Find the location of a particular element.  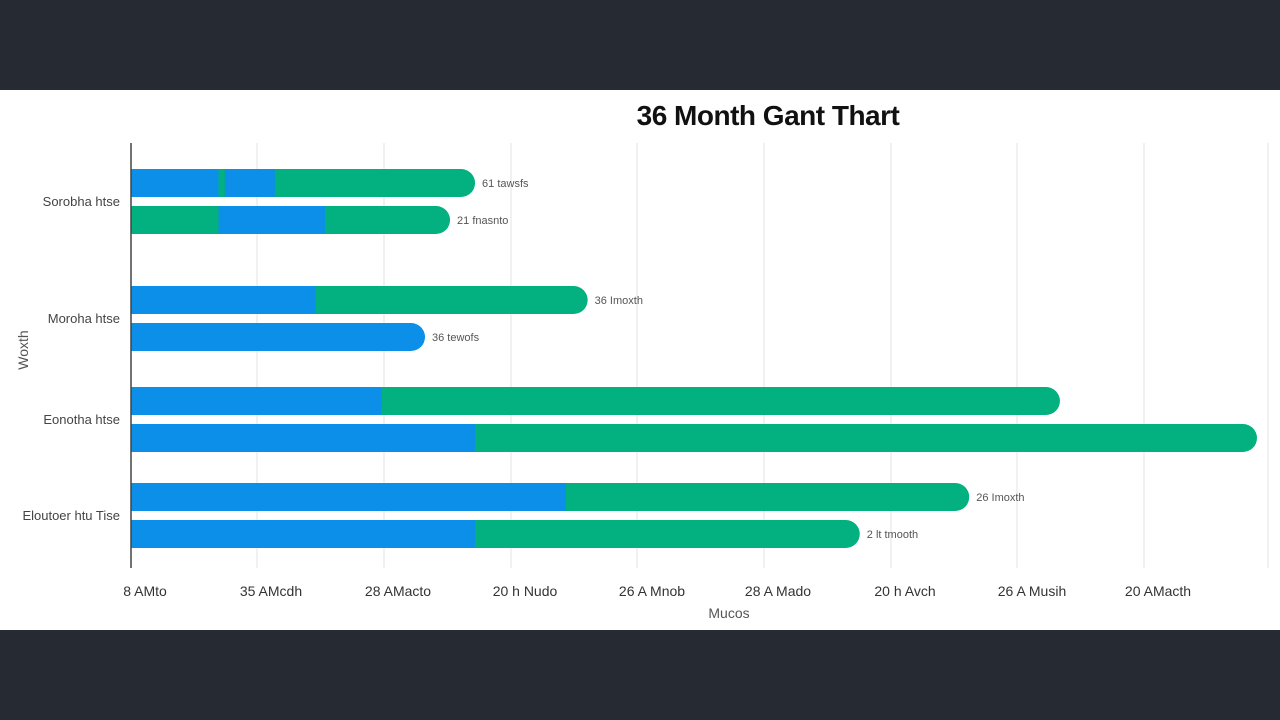

group-label: Moroha htse is located at coordinates (84, 318).